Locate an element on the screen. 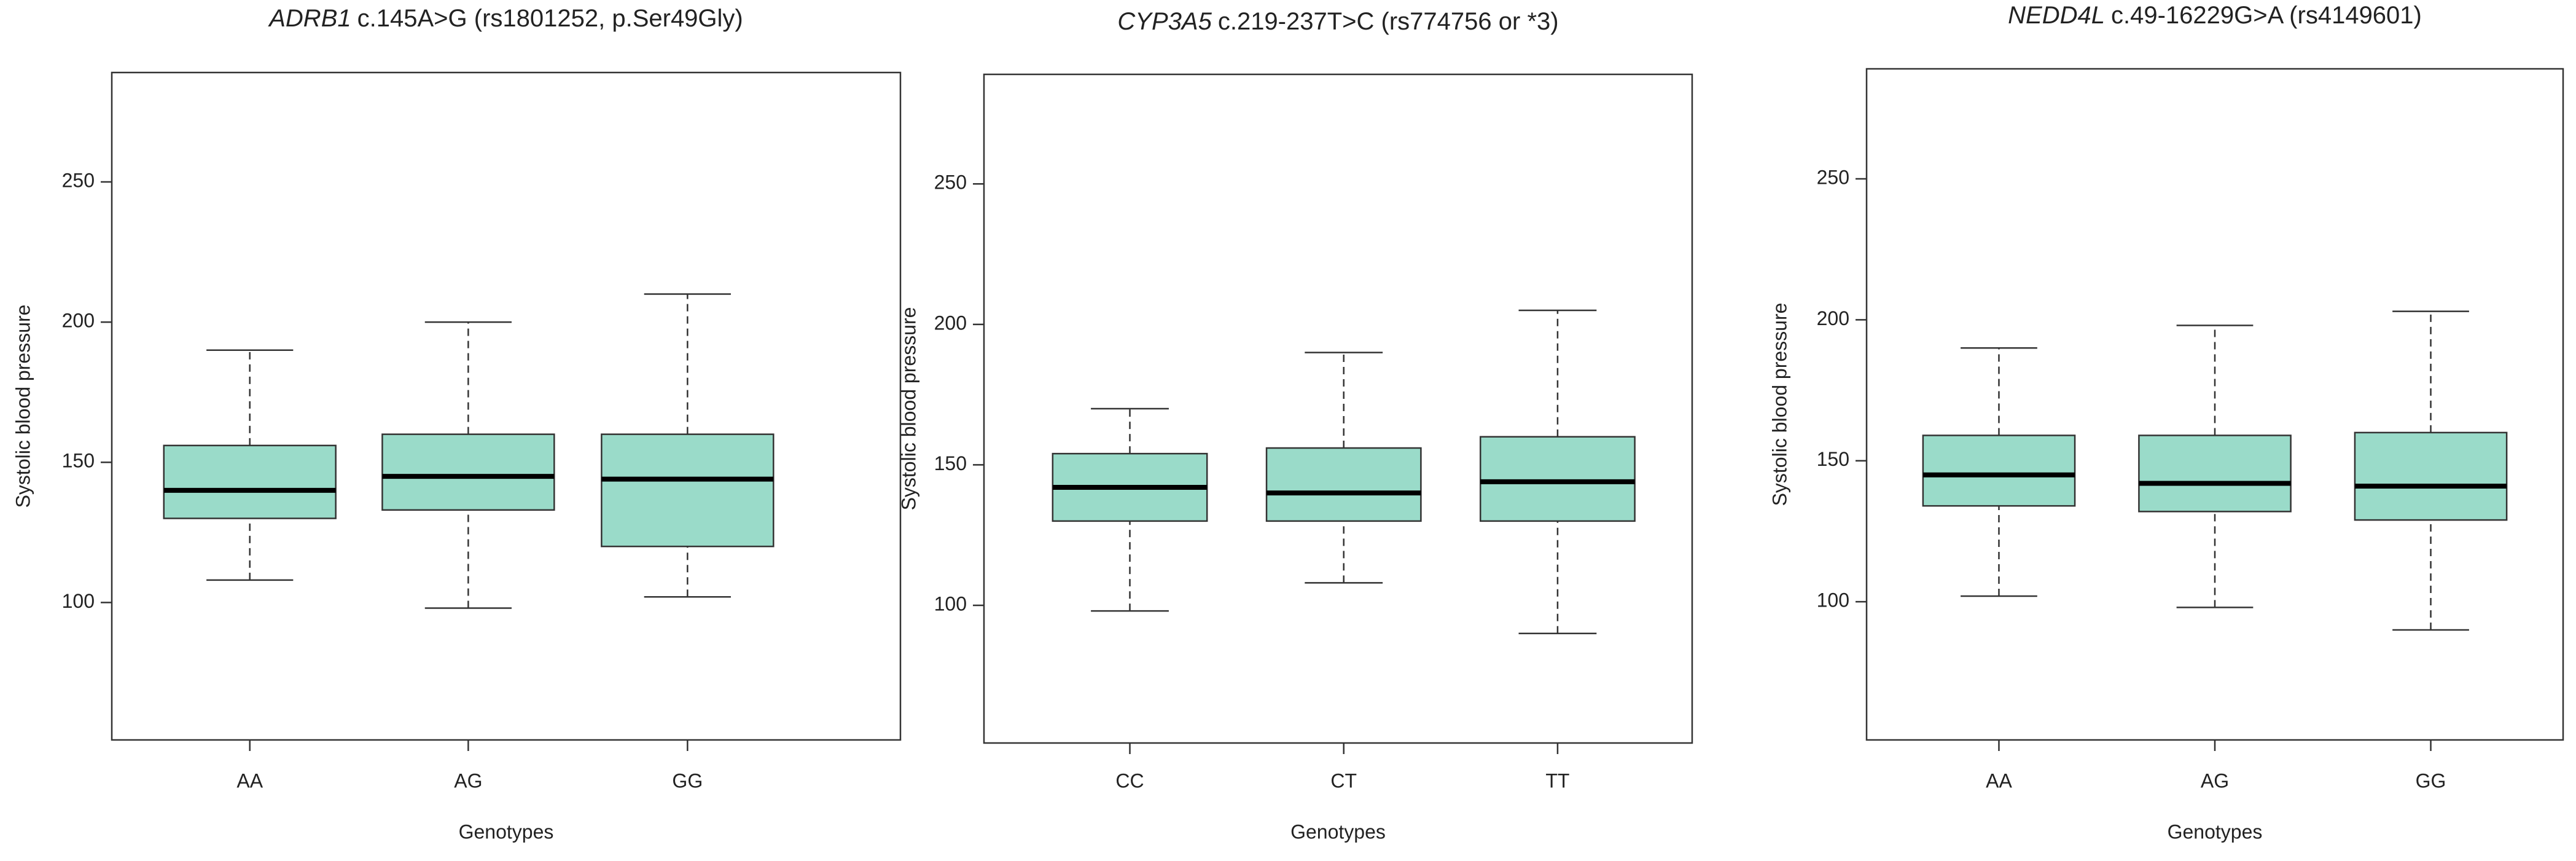  title-gene: CYP3A5 is located at coordinates (1164, 21).